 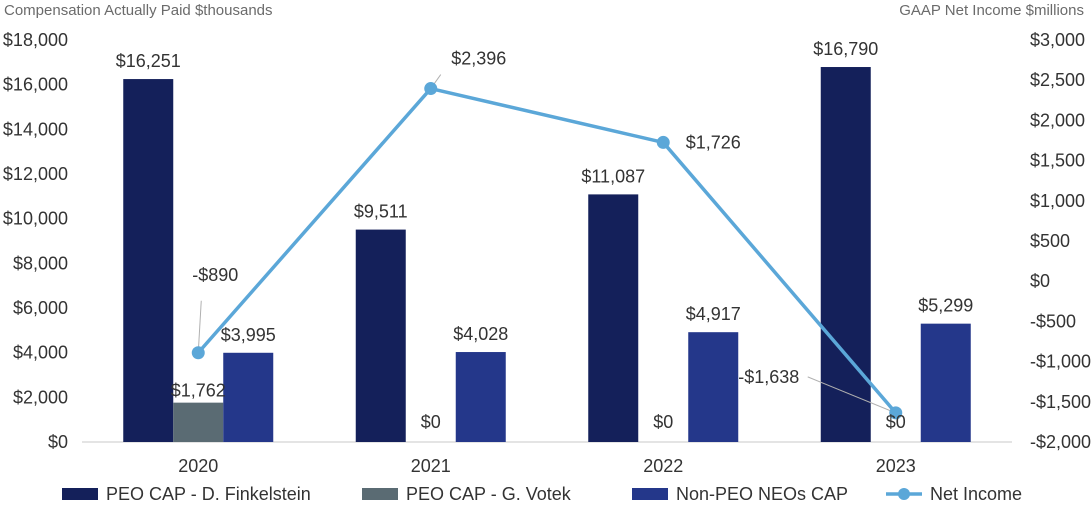 What do you see at coordinates (945, 306) in the screenshot?
I see `bar-data-label: $5,299` at bounding box center [945, 306].